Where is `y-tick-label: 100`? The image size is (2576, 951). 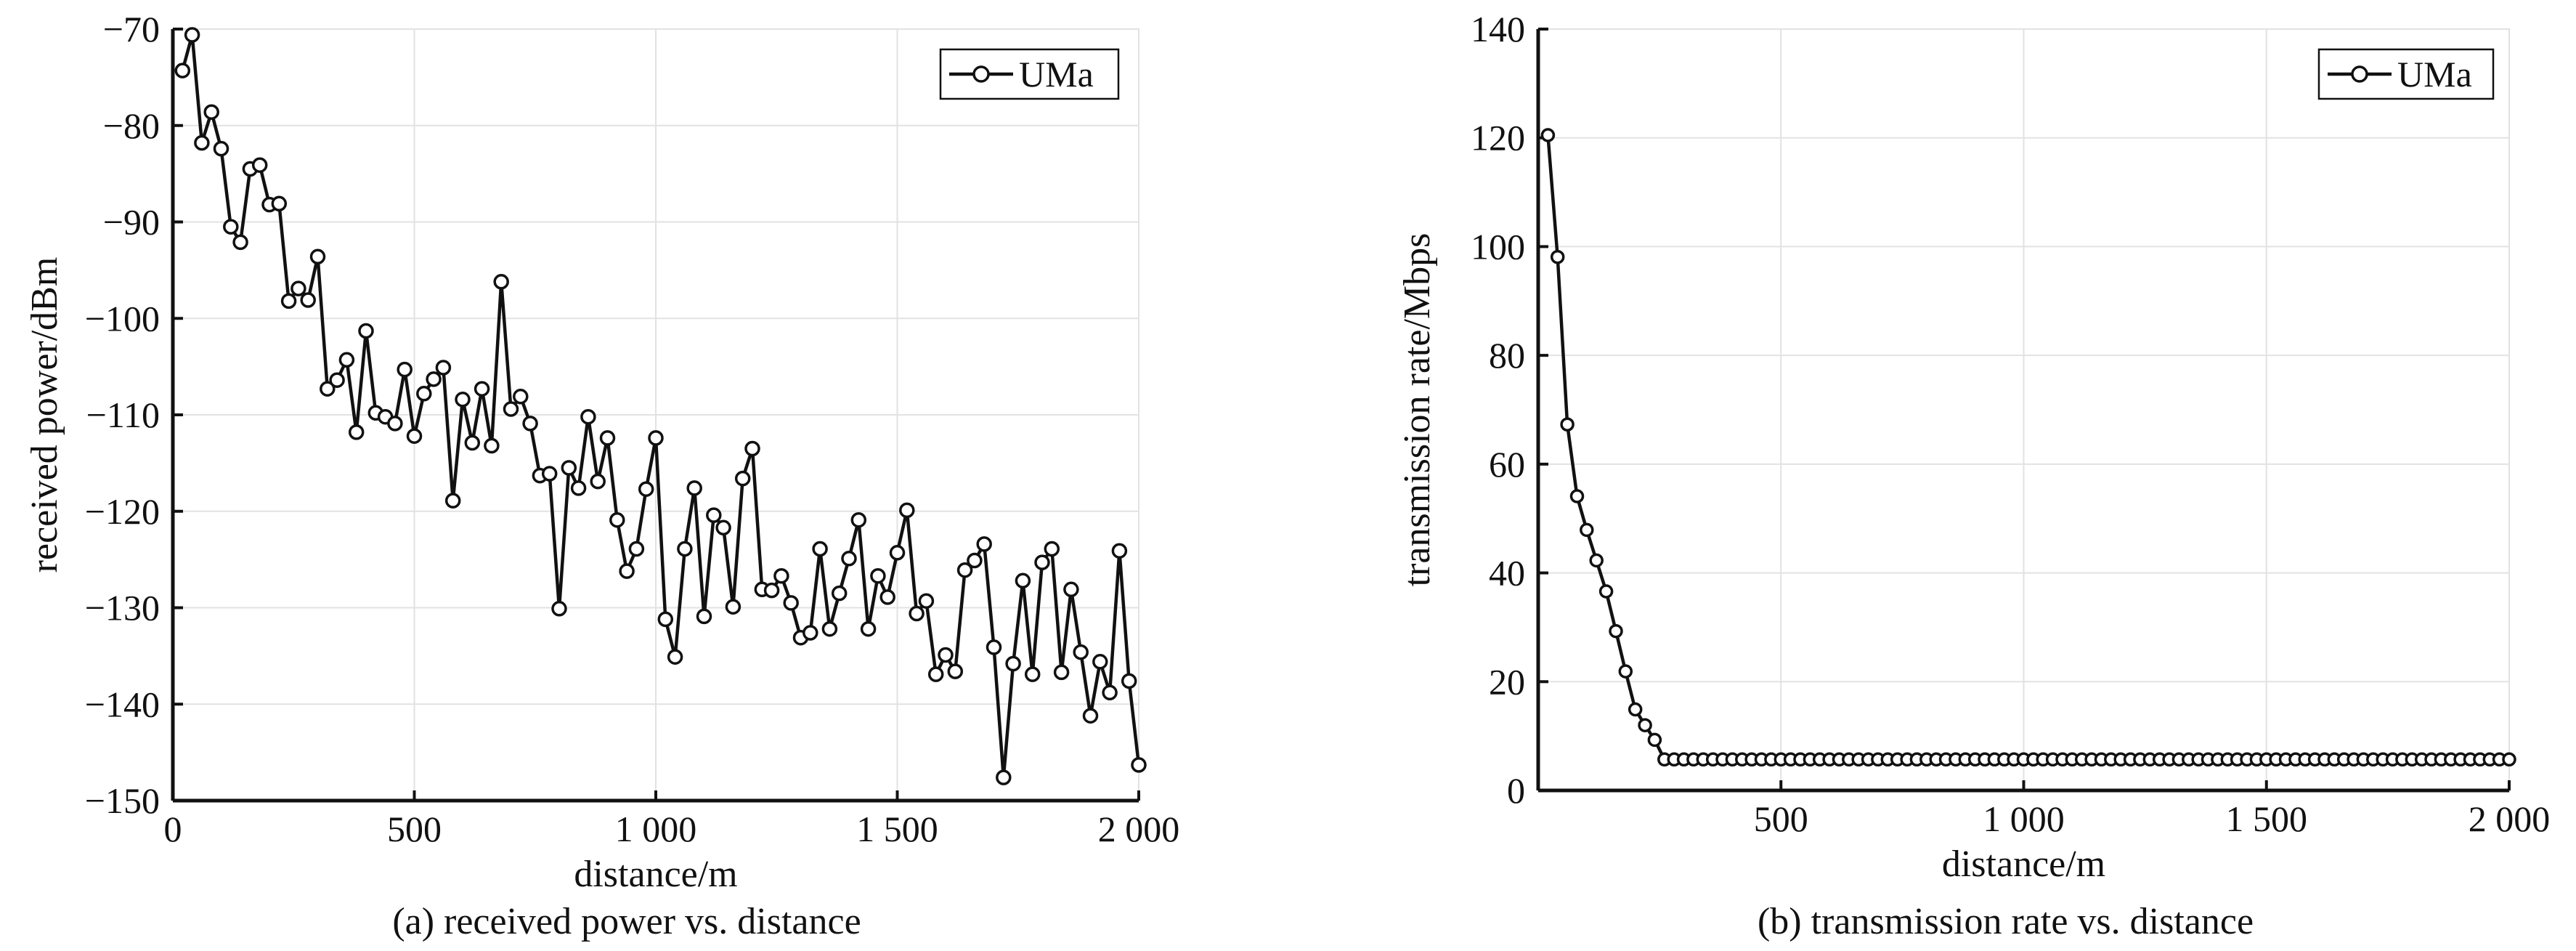
y-tick-label: 100 is located at coordinates (1498, 246).